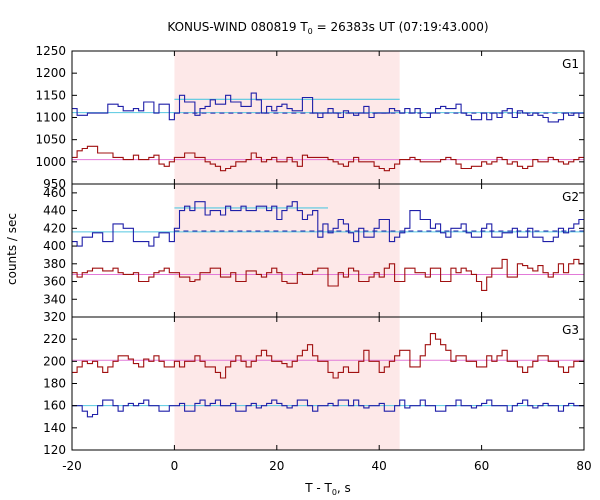 The height and width of the screenshot is (500, 600). I want to click on x-tick-label: -20, so click(72, 466).